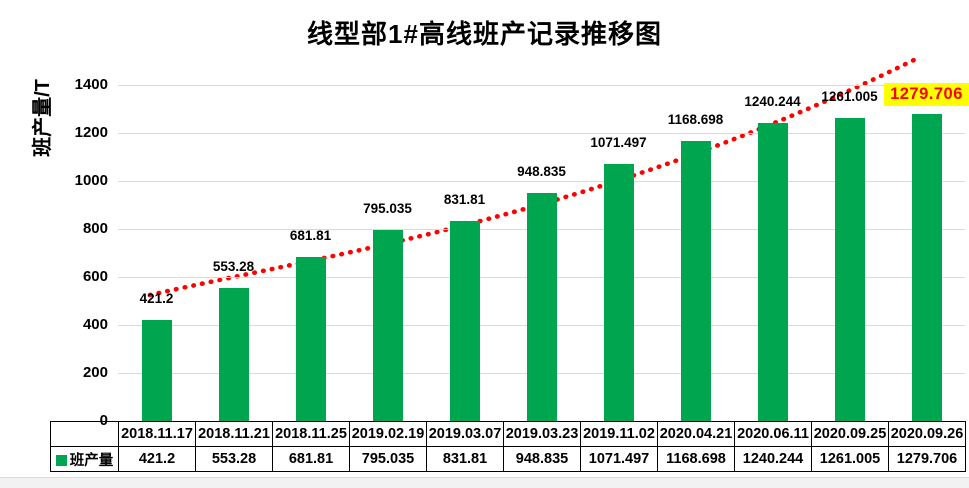  What do you see at coordinates (484, 34) in the screenshot?
I see `chart-title: 线型部1#高线班产记录推移图` at bounding box center [484, 34].